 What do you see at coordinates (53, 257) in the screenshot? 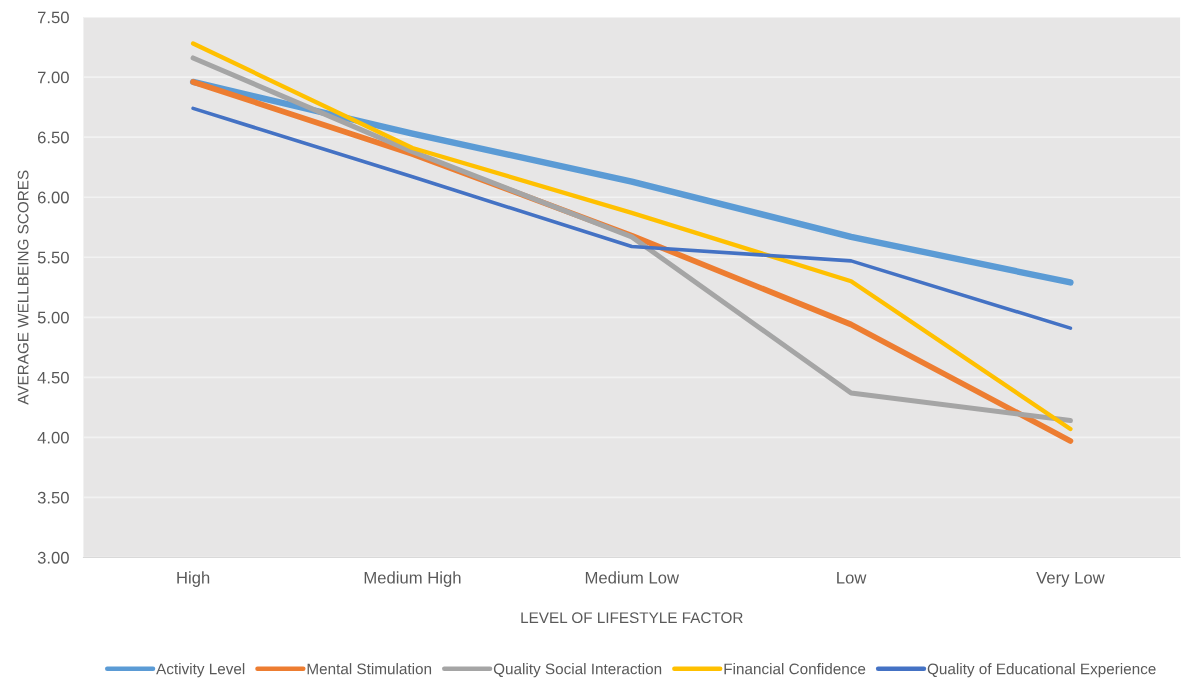
I see `y-tick-label: 5.50` at bounding box center [53, 257].